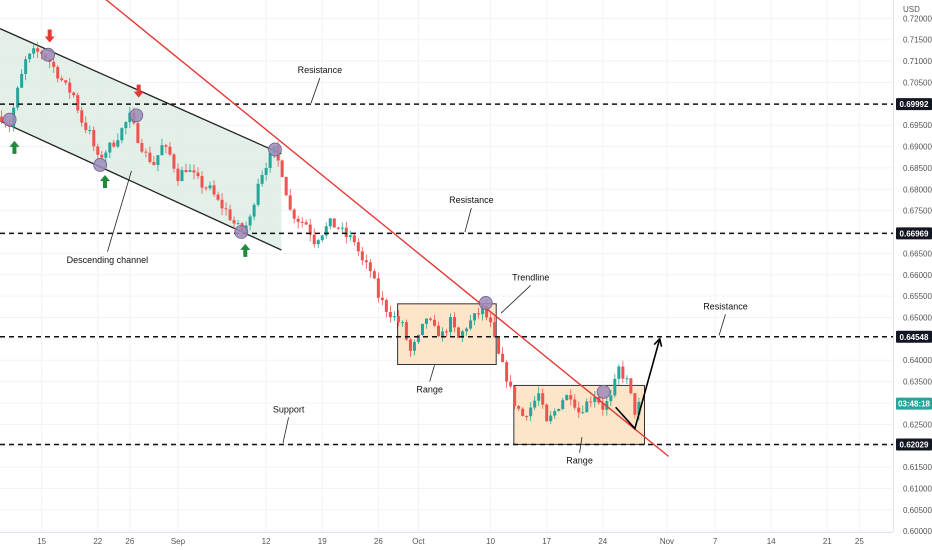  Describe the element at coordinates (141, 185) in the screenshot. I see `channel-lower-line` at that location.